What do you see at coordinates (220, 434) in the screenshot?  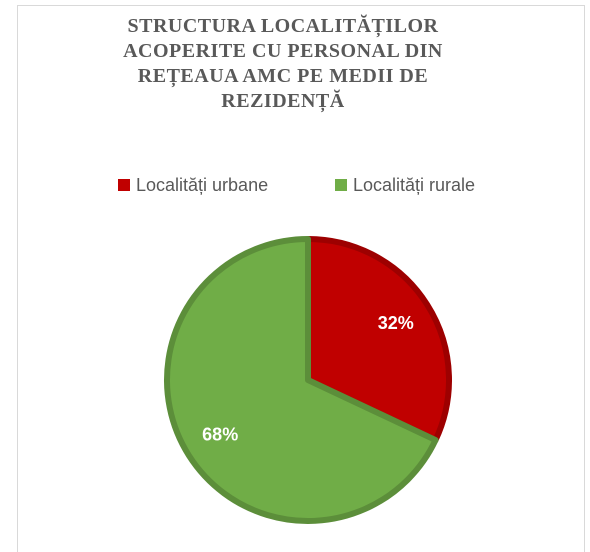 I see `data-label: 68%` at bounding box center [220, 434].